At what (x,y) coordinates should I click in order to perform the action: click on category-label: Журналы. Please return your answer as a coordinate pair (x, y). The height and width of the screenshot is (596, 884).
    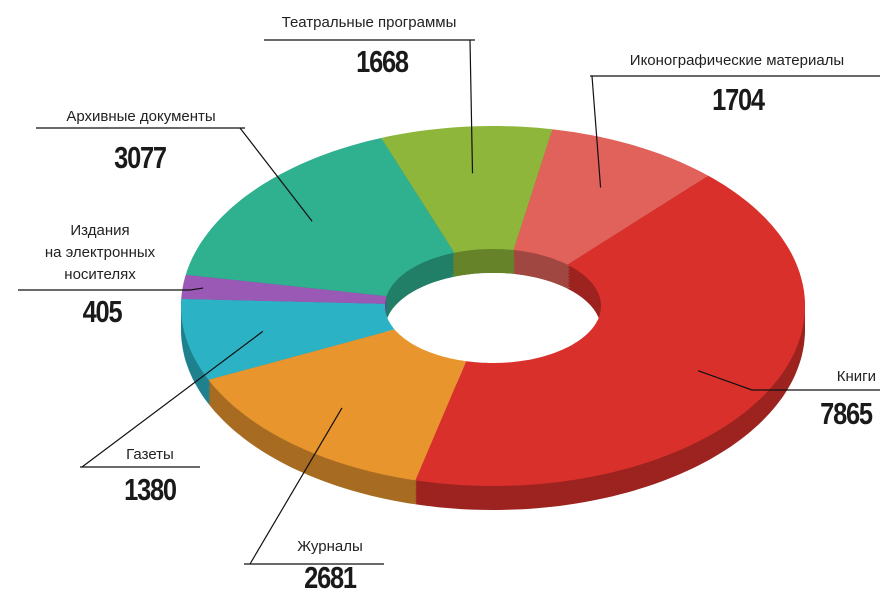
    Looking at the image, I should click on (330, 546).